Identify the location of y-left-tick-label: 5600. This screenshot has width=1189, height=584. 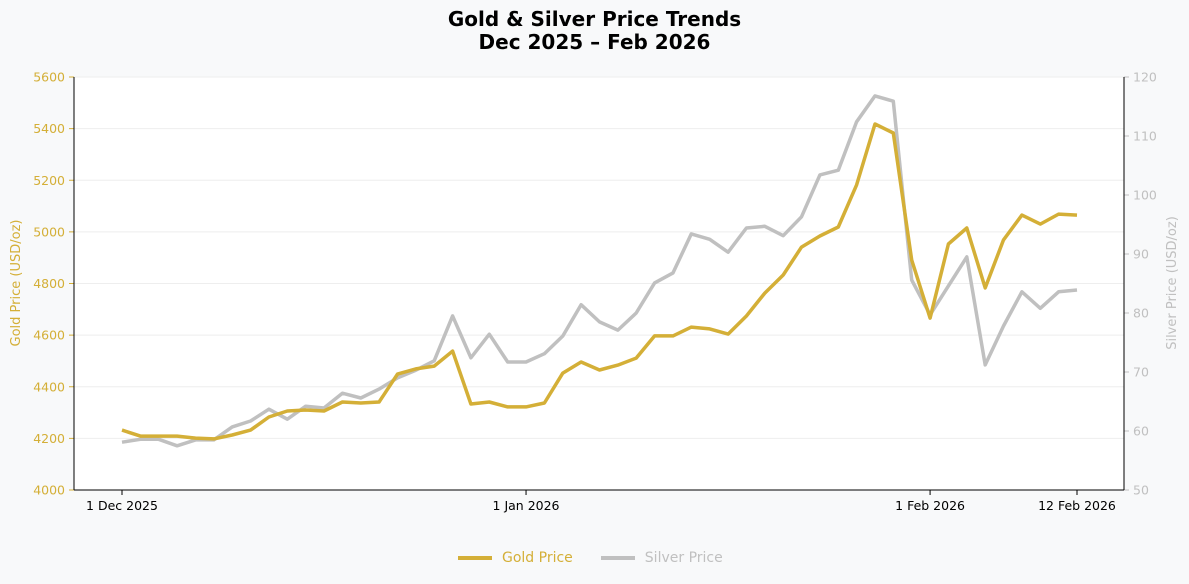
(49, 77).